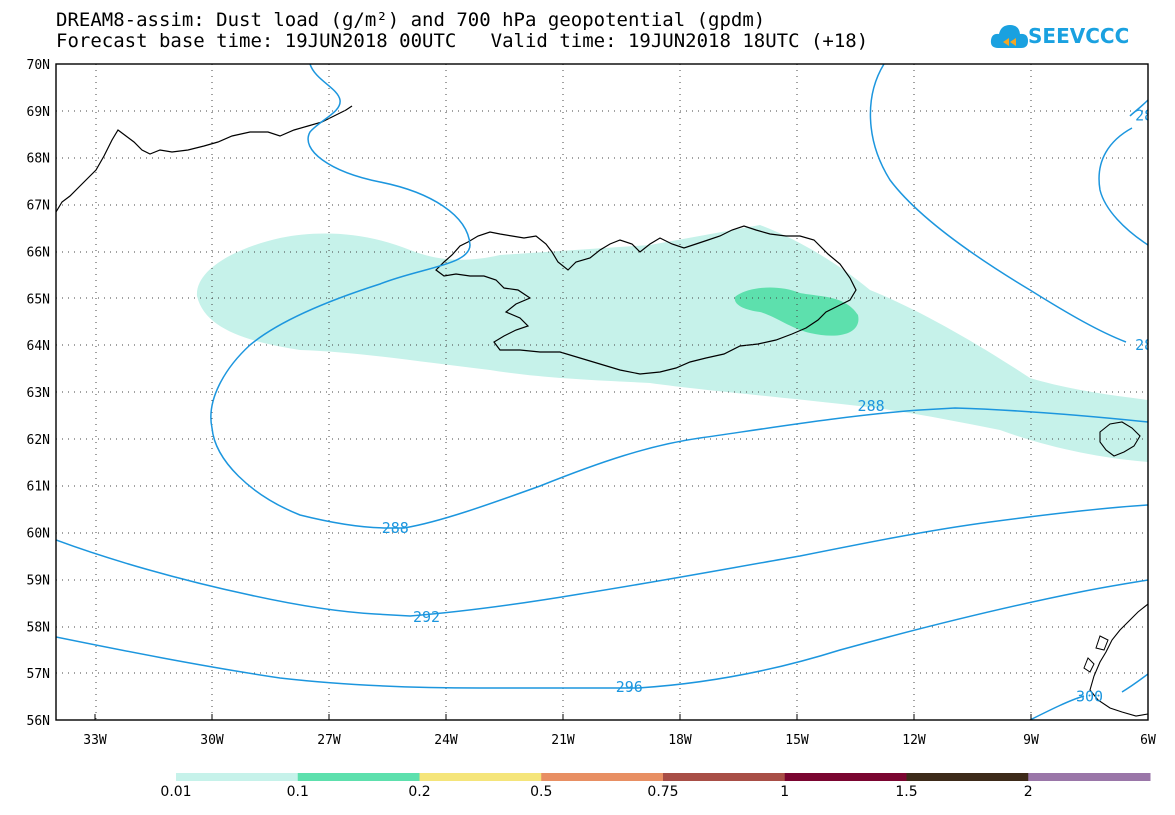 This screenshot has height=815, width=1175. I want to click on lon-label: 6W, so click(1148, 740).